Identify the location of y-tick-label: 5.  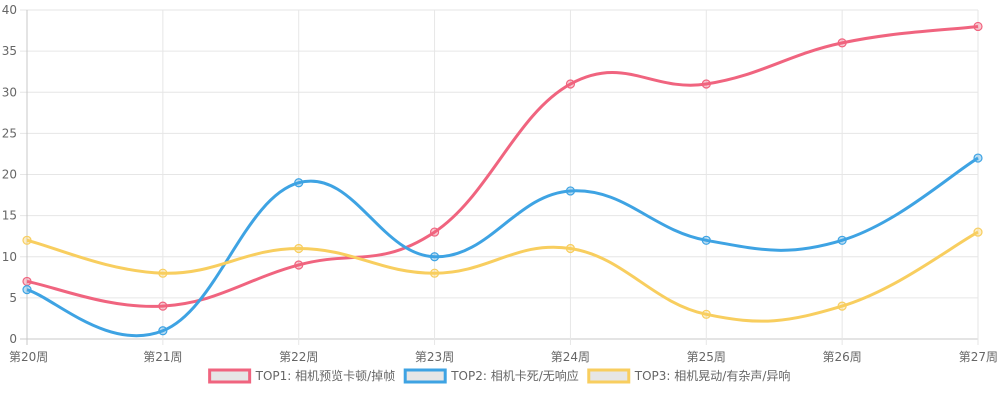
(13, 298).